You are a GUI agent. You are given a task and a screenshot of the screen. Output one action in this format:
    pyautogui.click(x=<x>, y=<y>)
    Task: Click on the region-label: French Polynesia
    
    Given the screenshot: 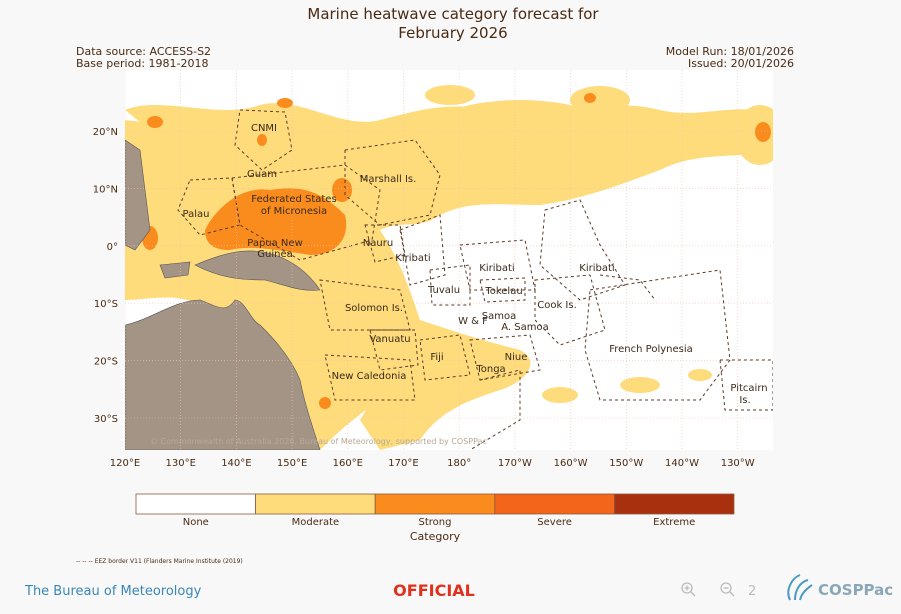 What is the action you would take?
    pyautogui.click(x=651, y=349)
    